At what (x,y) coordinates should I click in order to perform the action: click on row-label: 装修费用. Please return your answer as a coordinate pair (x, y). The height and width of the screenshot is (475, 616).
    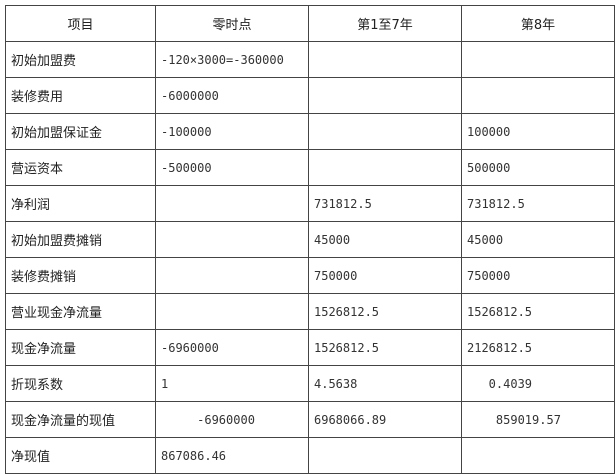
    Looking at the image, I should click on (80, 95).